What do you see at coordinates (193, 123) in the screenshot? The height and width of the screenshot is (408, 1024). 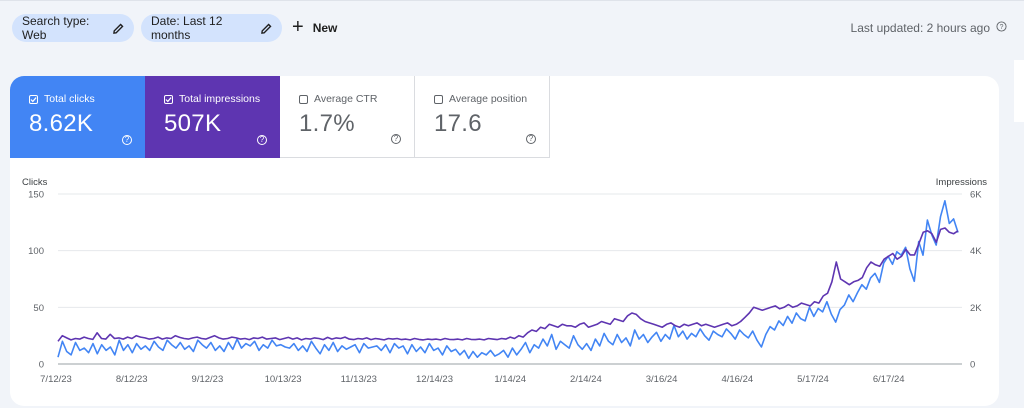 I see `metric-value: 507K` at bounding box center [193, 123].